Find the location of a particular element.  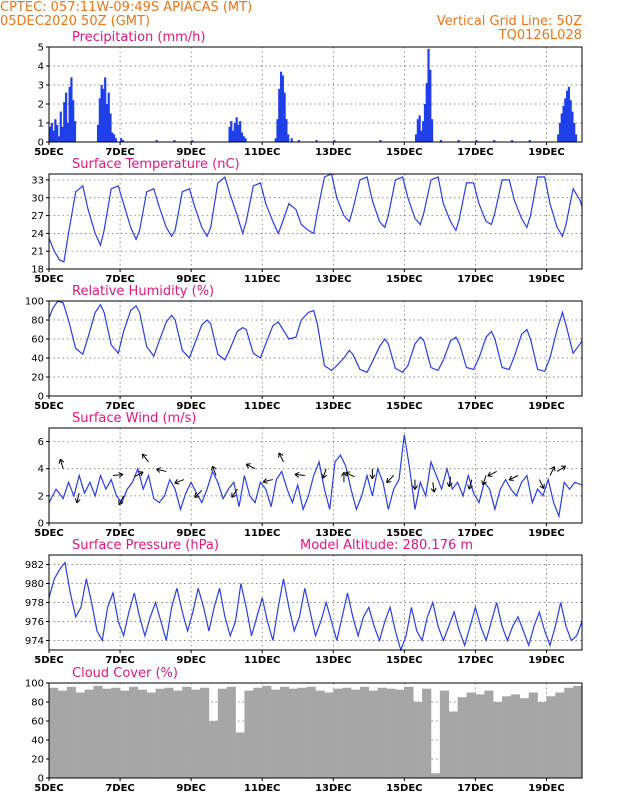

press-xtick-label: 17DEC is located at coordinates (475, 660).